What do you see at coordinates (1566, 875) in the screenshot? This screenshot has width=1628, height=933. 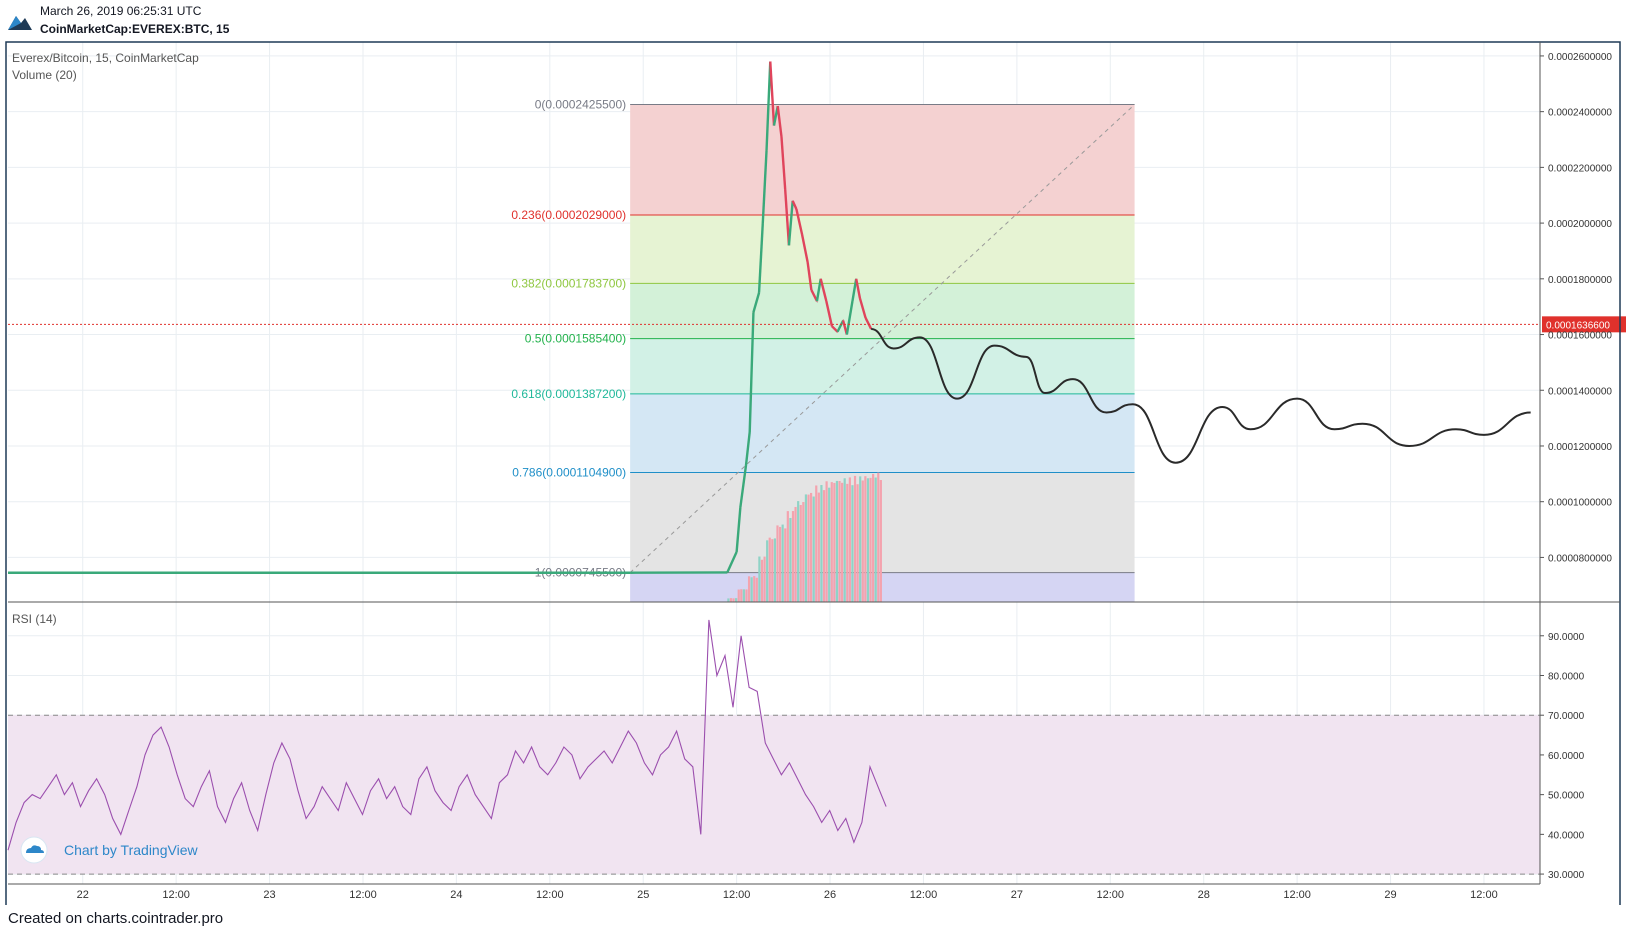 I see `rsi-tick-label: 30.0000` at bounding box center [1566, 875].